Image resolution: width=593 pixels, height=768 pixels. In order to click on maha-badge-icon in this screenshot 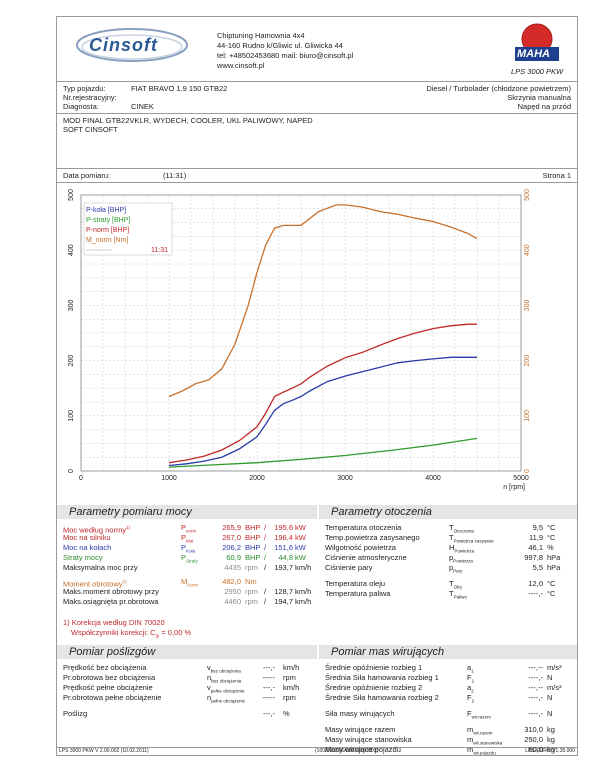, I will do `click(537, 42)`.